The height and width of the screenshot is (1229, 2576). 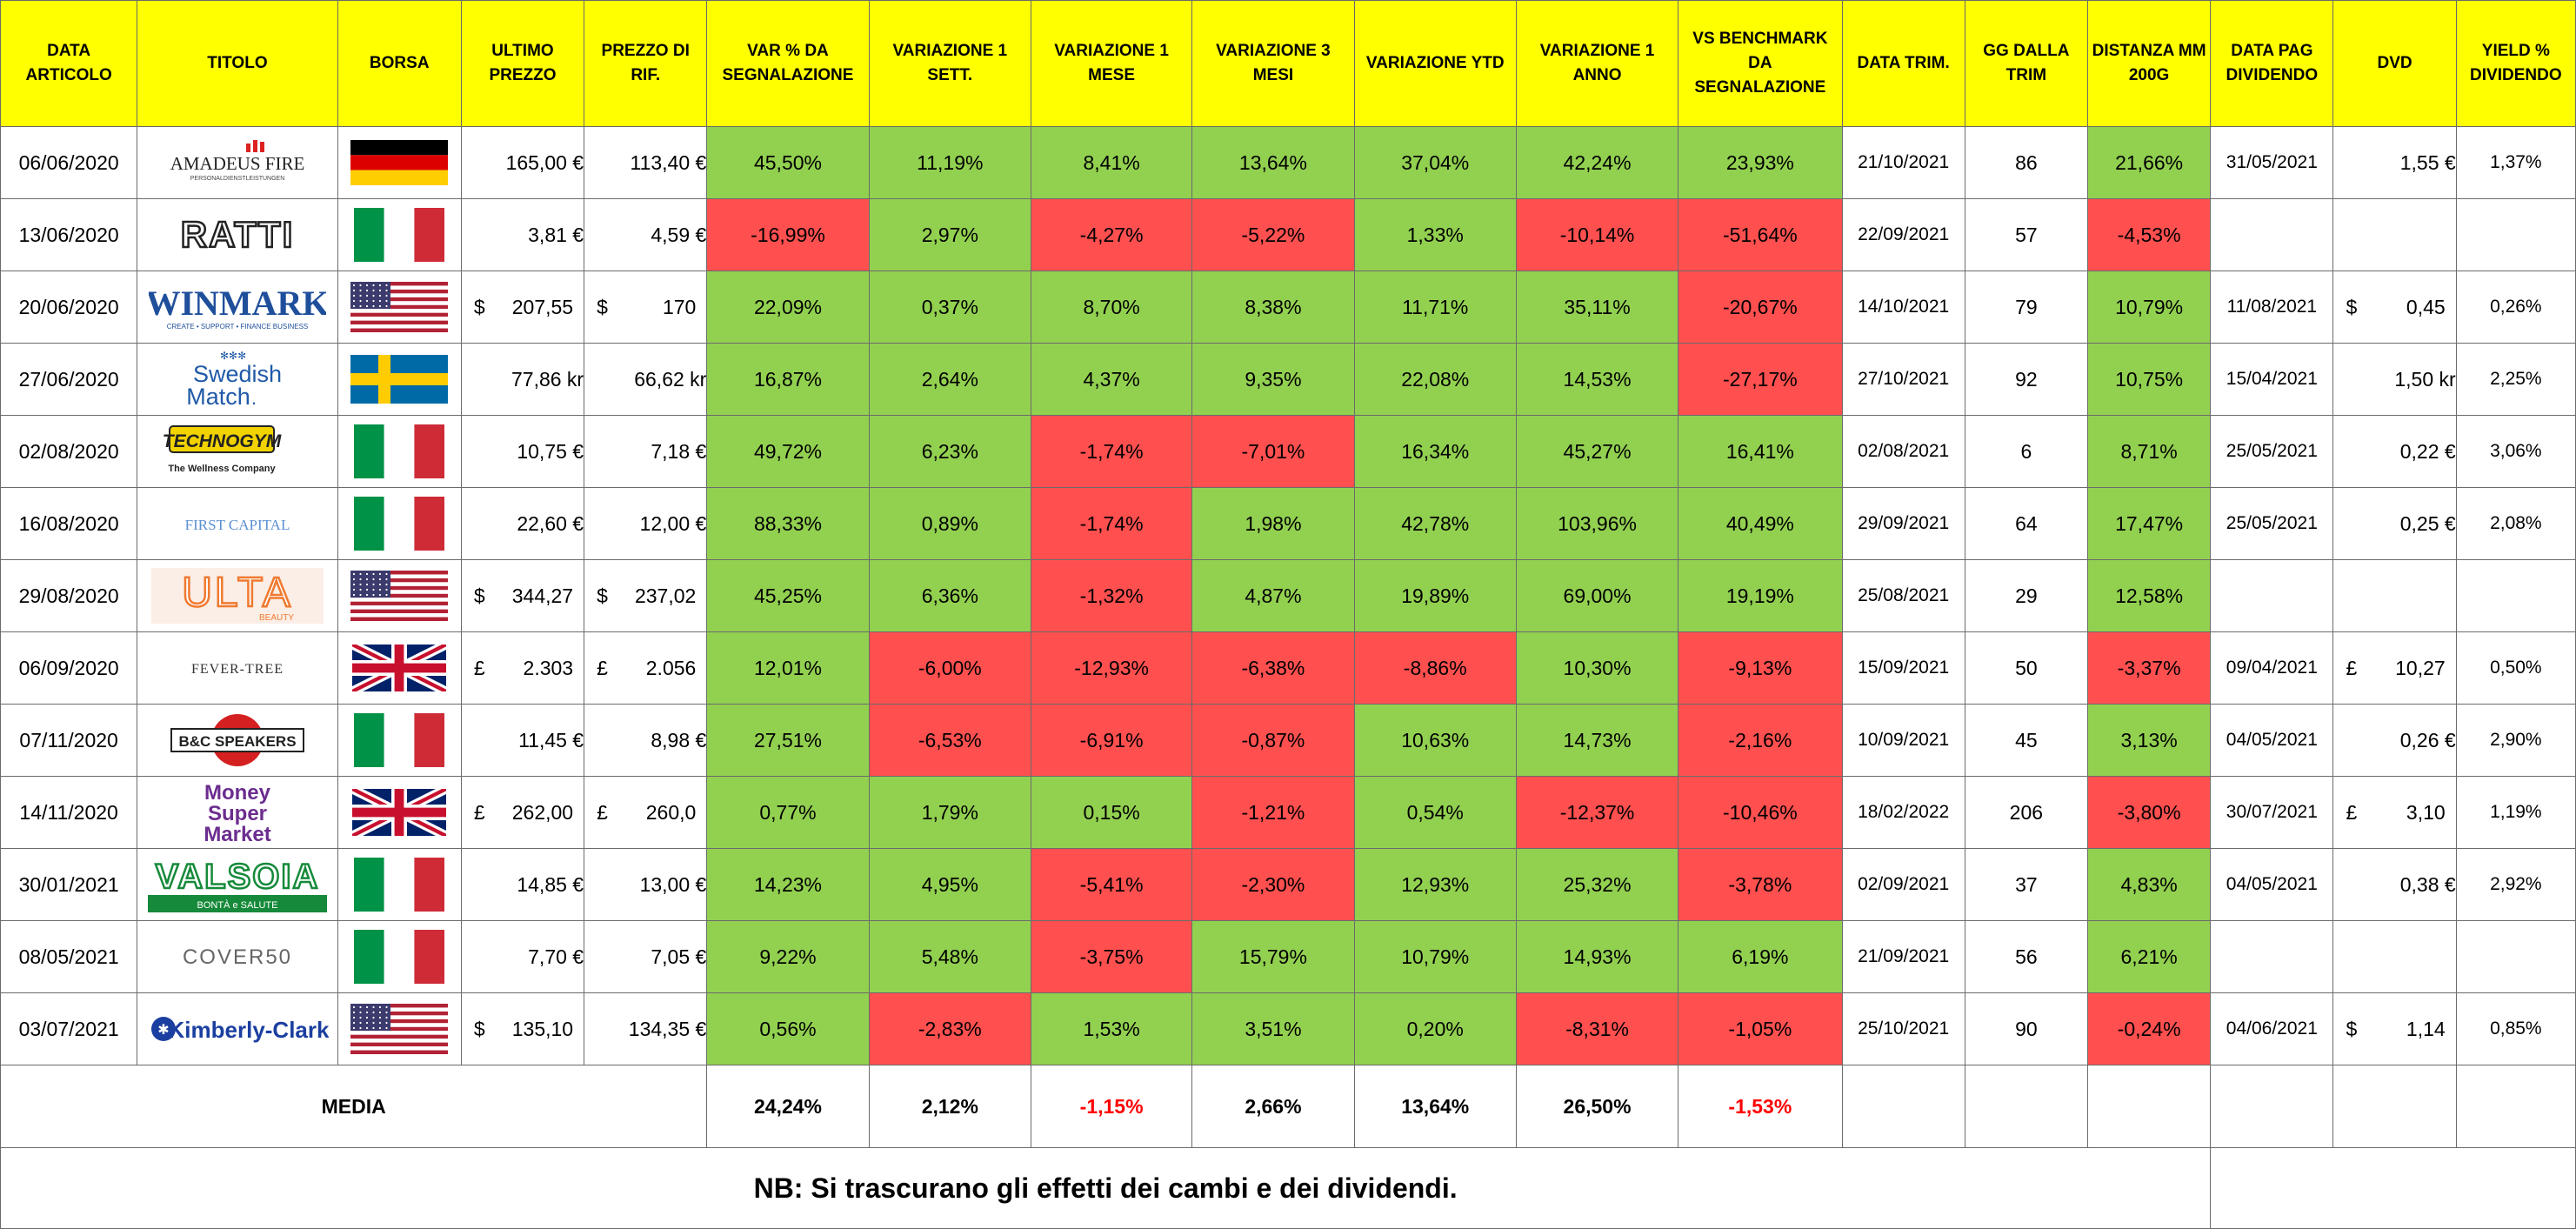 I want to click on vs-benchmark-cell: 16,41%, so click(x=1760, y=451).